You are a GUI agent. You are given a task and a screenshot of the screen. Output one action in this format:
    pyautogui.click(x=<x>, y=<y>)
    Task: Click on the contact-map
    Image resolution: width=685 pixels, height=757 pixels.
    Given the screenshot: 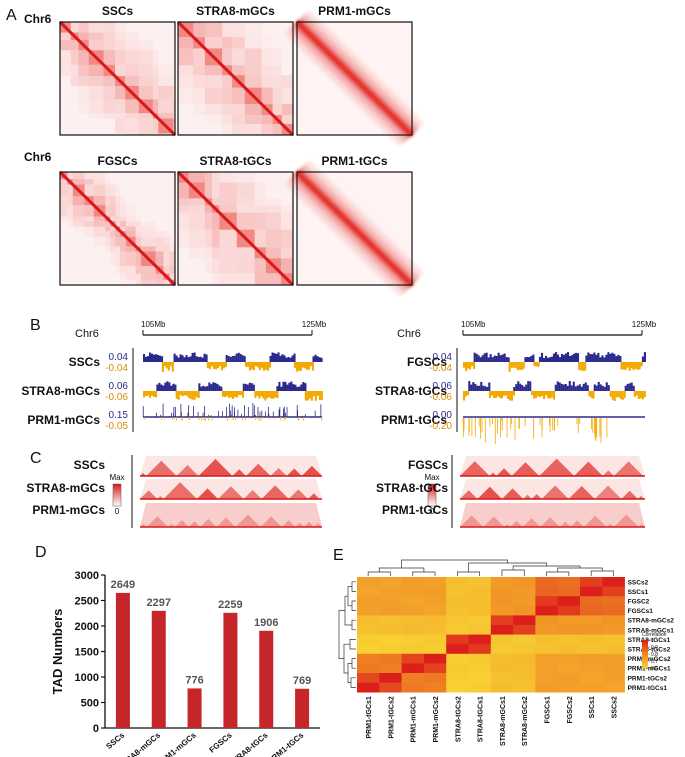 What is the action you would take?
    pyautogui.click(x=354, y=78)
    